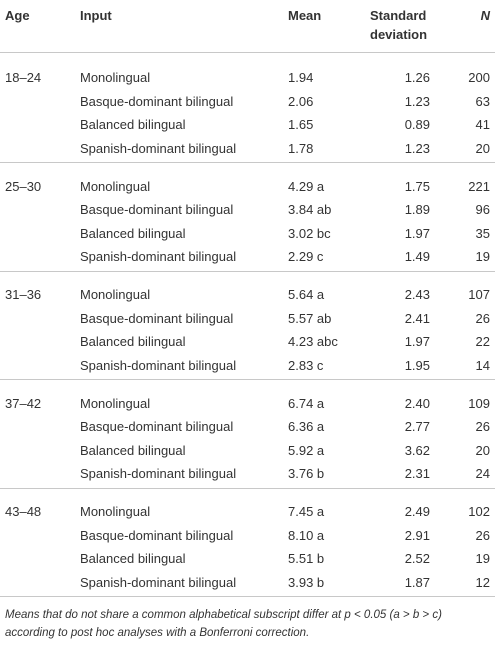  What do you see at coordinates (306, 473) in the screenshot?
I see `table-cell: 3.76 b` at bounding box center [306, 473].